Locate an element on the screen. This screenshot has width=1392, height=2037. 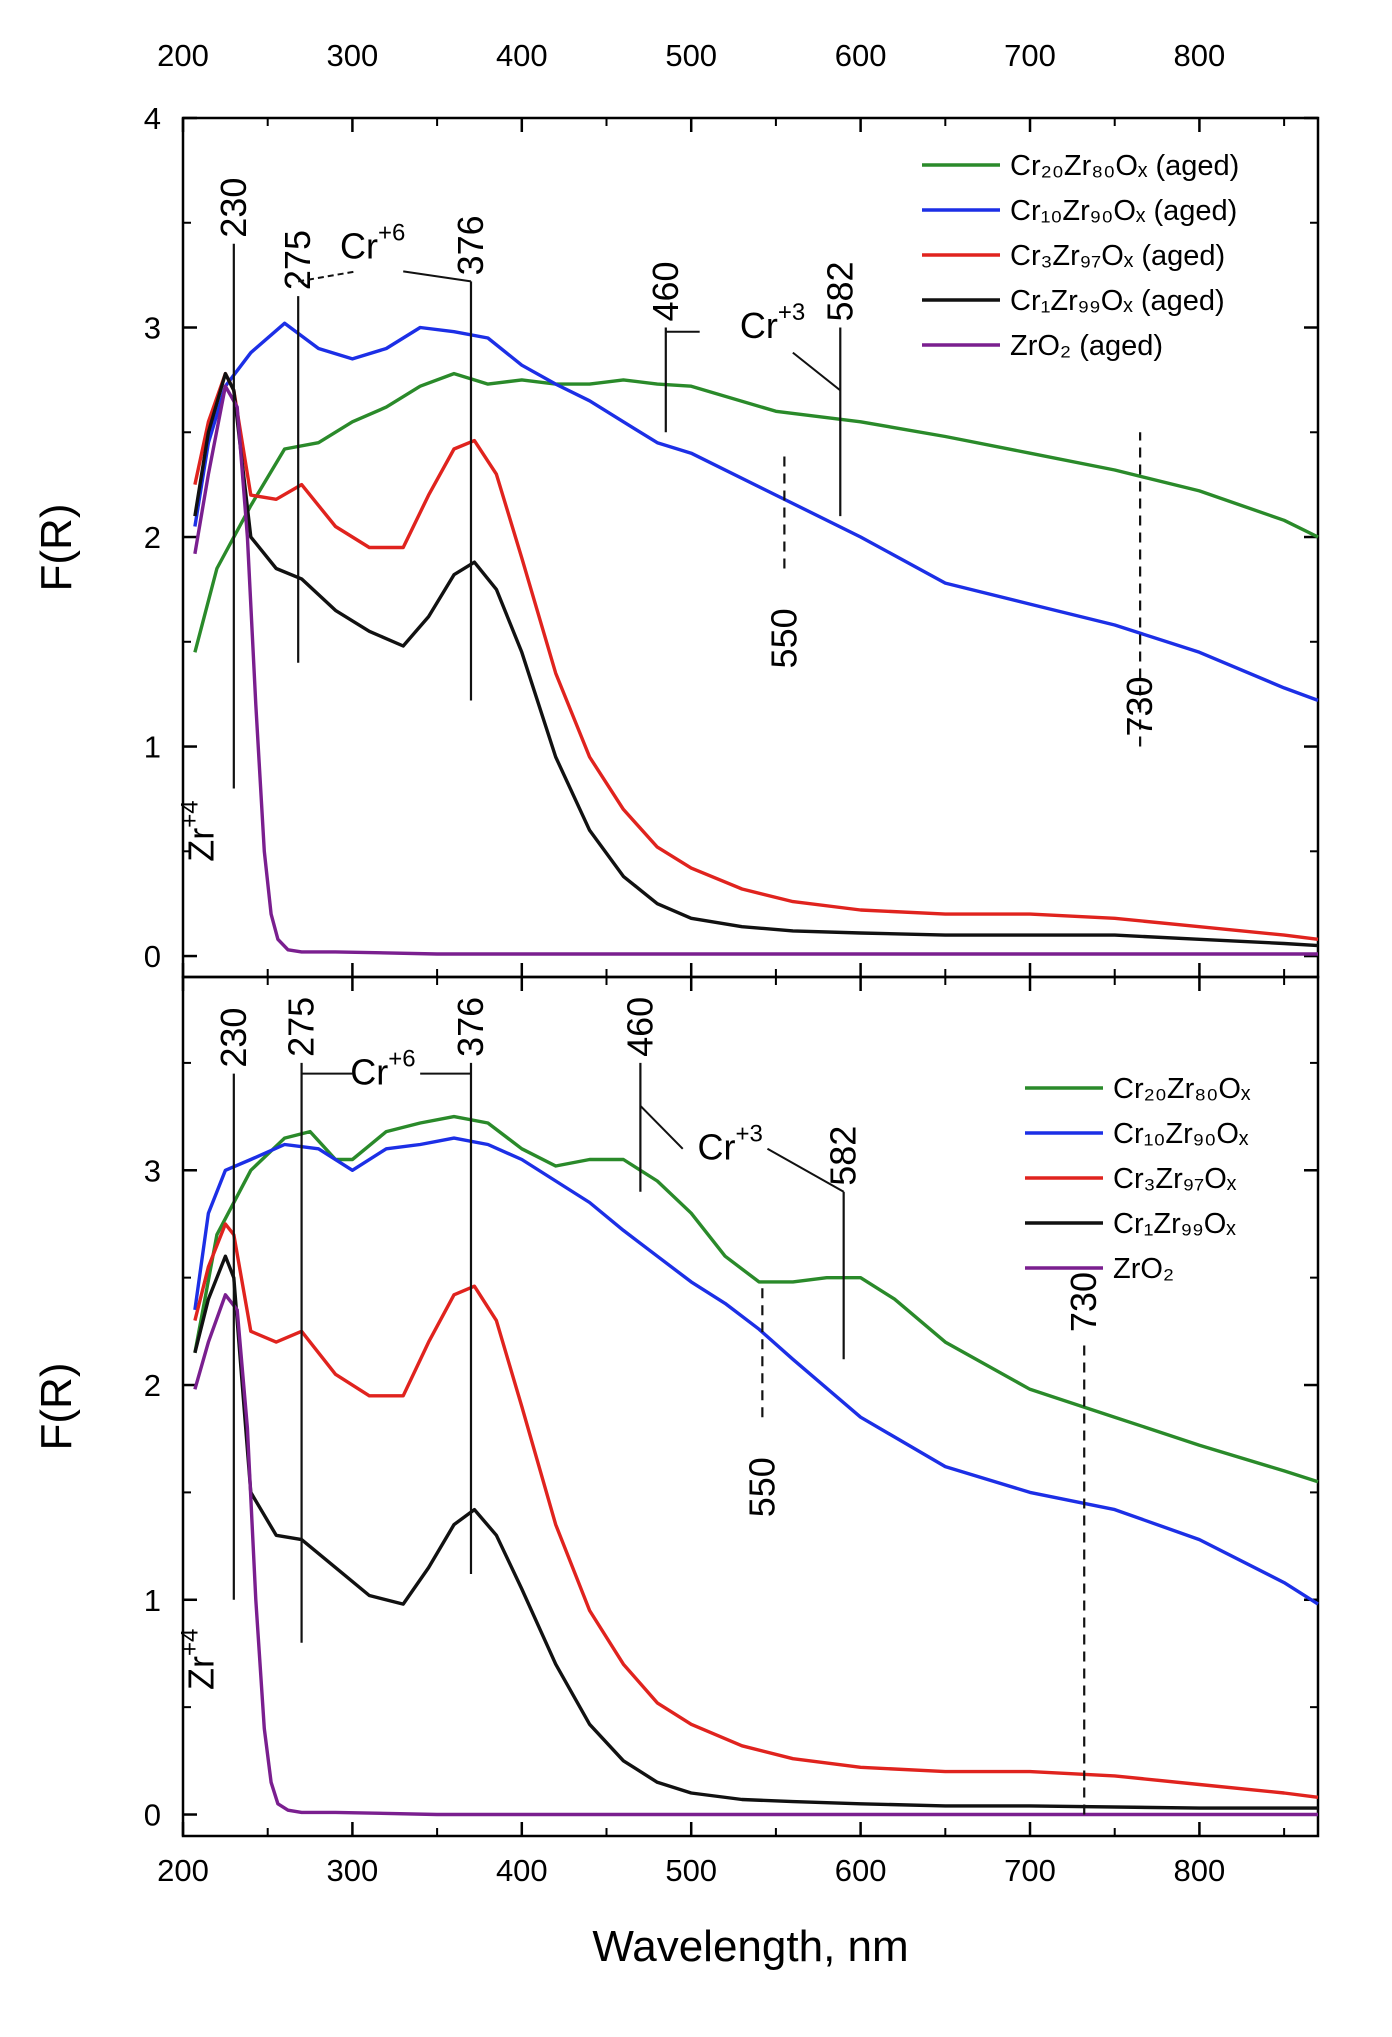
panel-top-cr3-label: Cr+3 is located at coordinates (772, 322).